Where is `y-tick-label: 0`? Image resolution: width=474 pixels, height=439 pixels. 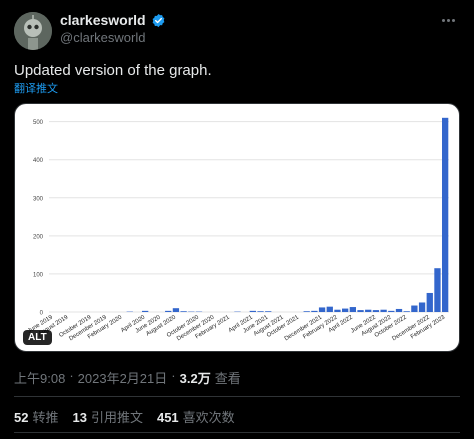
y-tick-label: 0 is located at coordinates (42, 314).